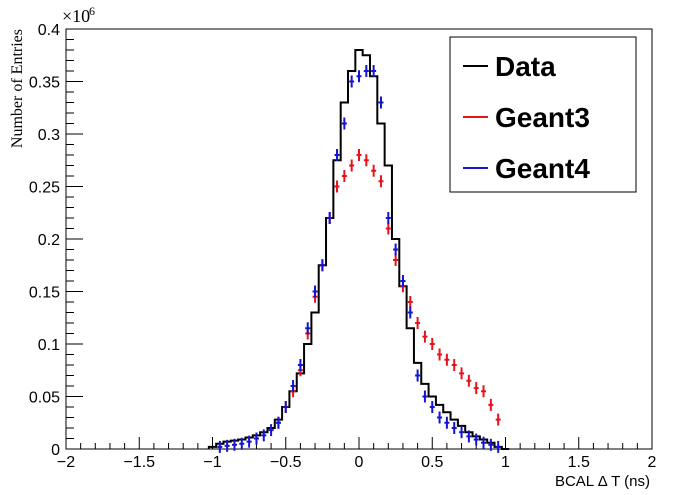 Image resolution: width=681 pixels, height=495 pixels. I want to click on x-tick-label: −2, so click(66, 462).